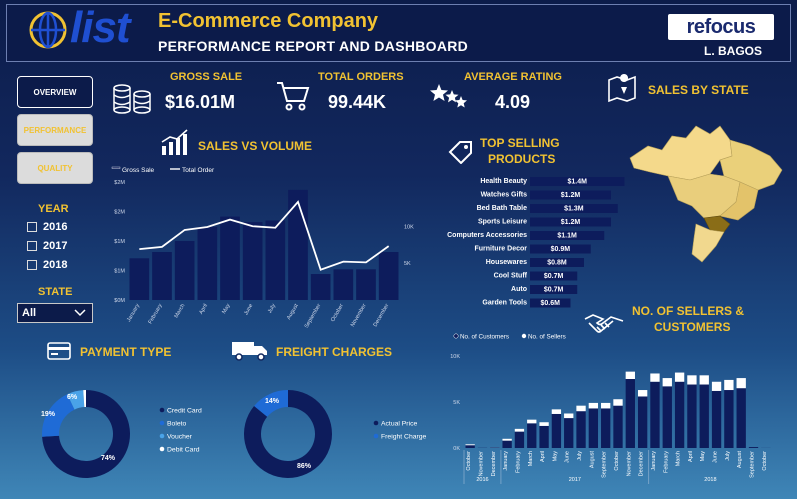  Describe the element at coordinates (116, 167) in the screenshot. I see `legend-marker-gross-sale` at that location.